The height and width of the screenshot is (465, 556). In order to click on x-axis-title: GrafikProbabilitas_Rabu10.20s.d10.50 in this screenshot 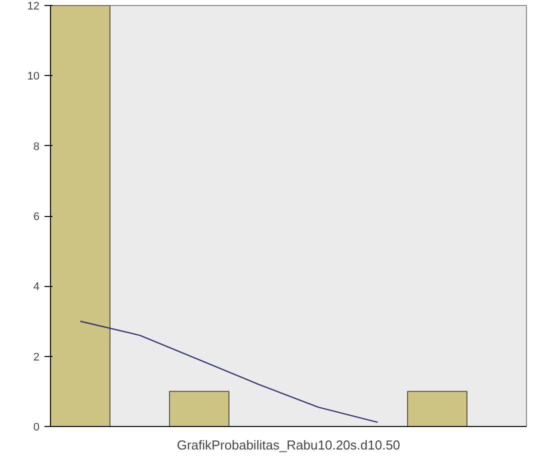, I will do `click(288, 445)`.